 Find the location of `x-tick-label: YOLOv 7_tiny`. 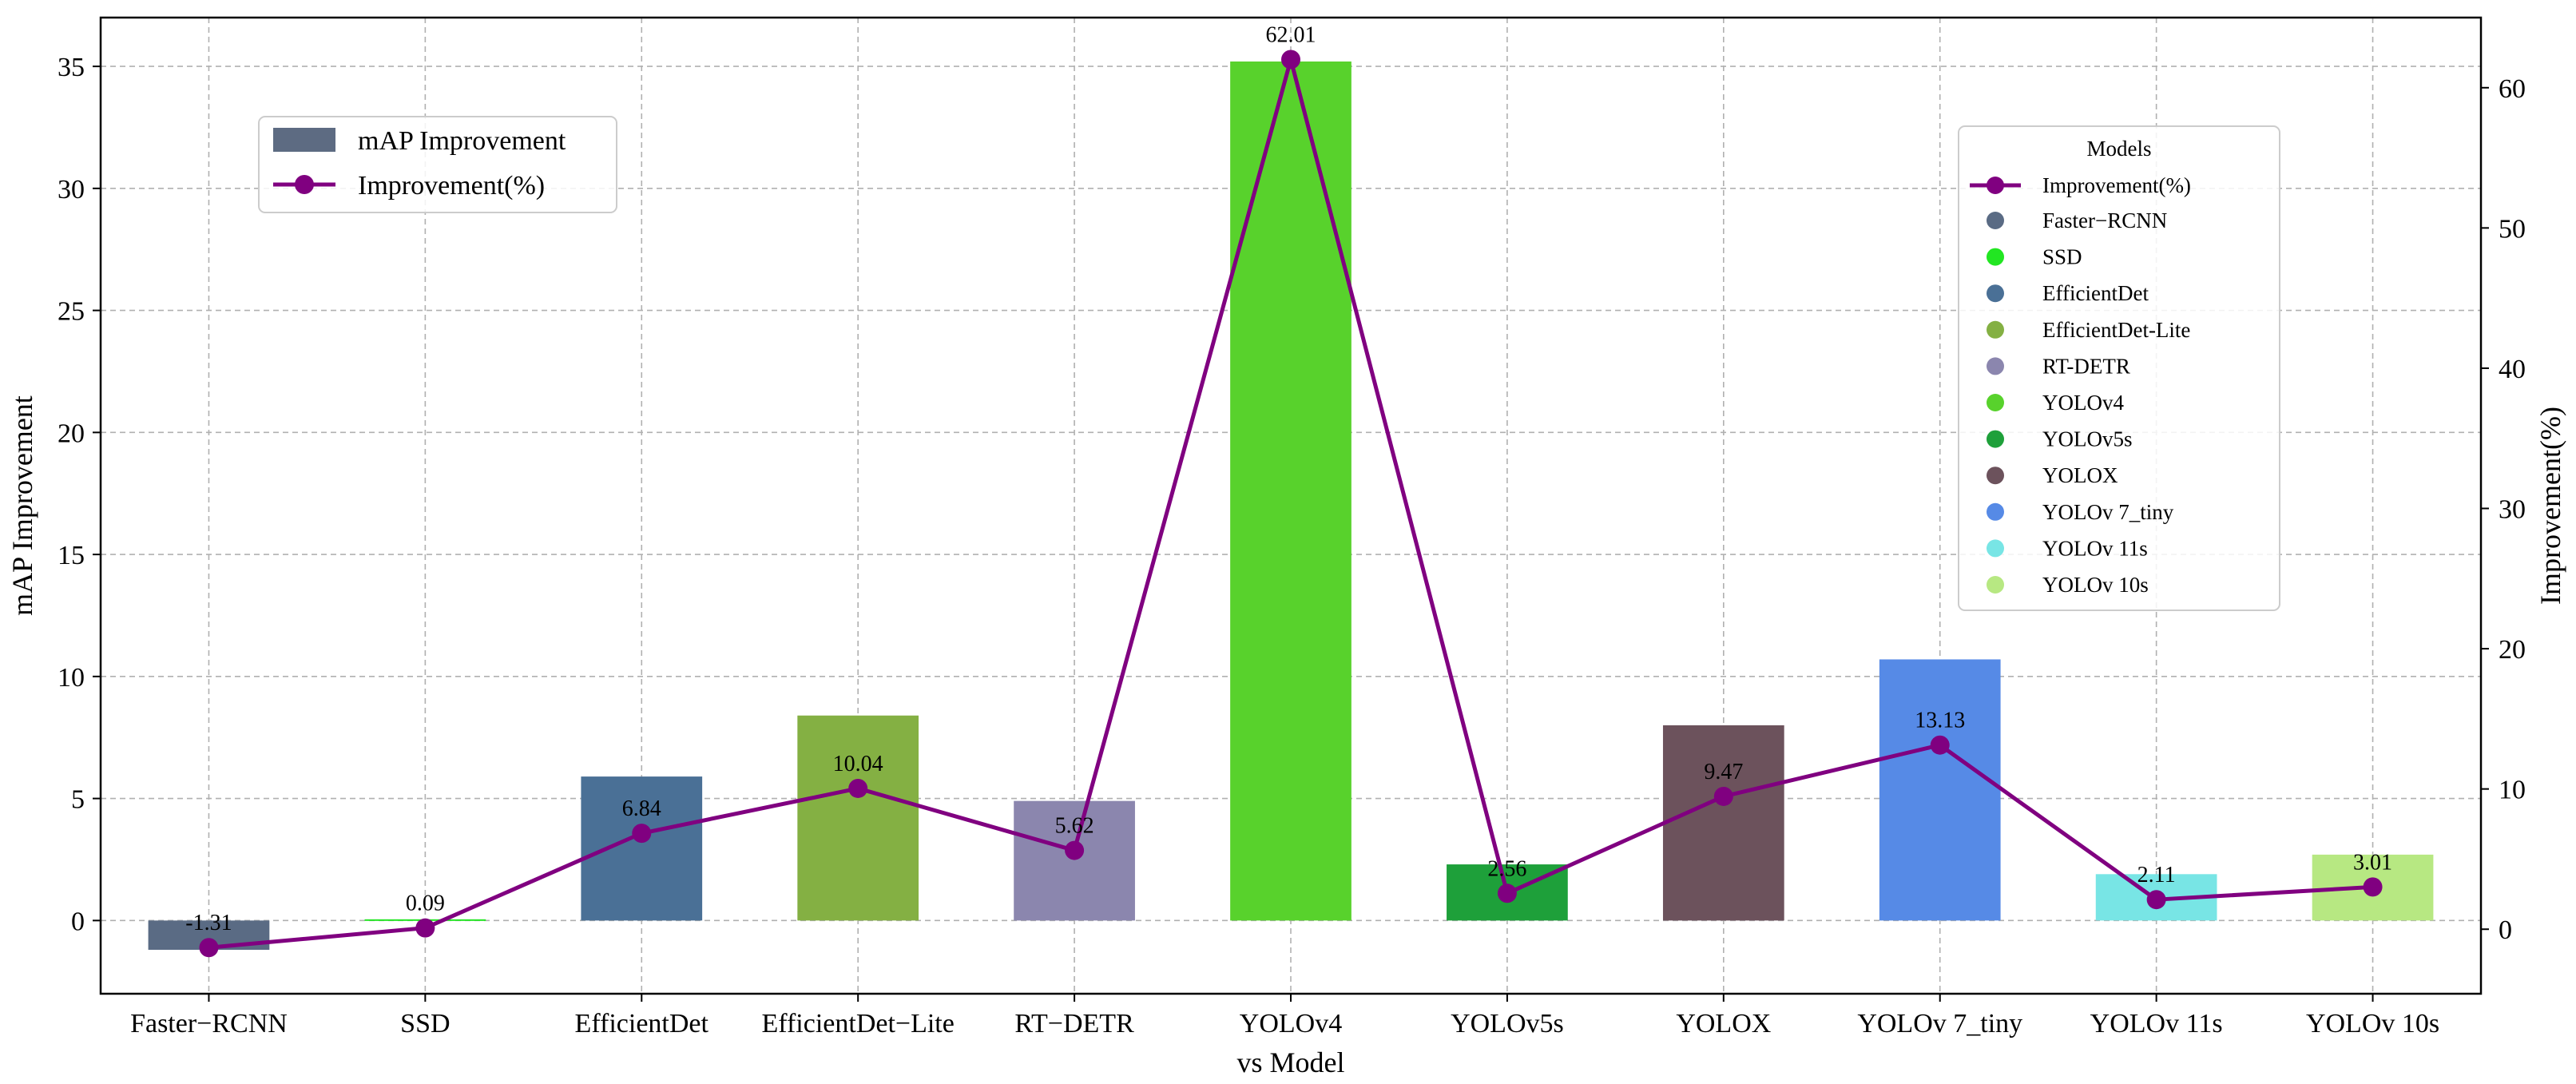

x-tick-label: YOLOv 7_tiny is located at coordinates (1939, 1024).